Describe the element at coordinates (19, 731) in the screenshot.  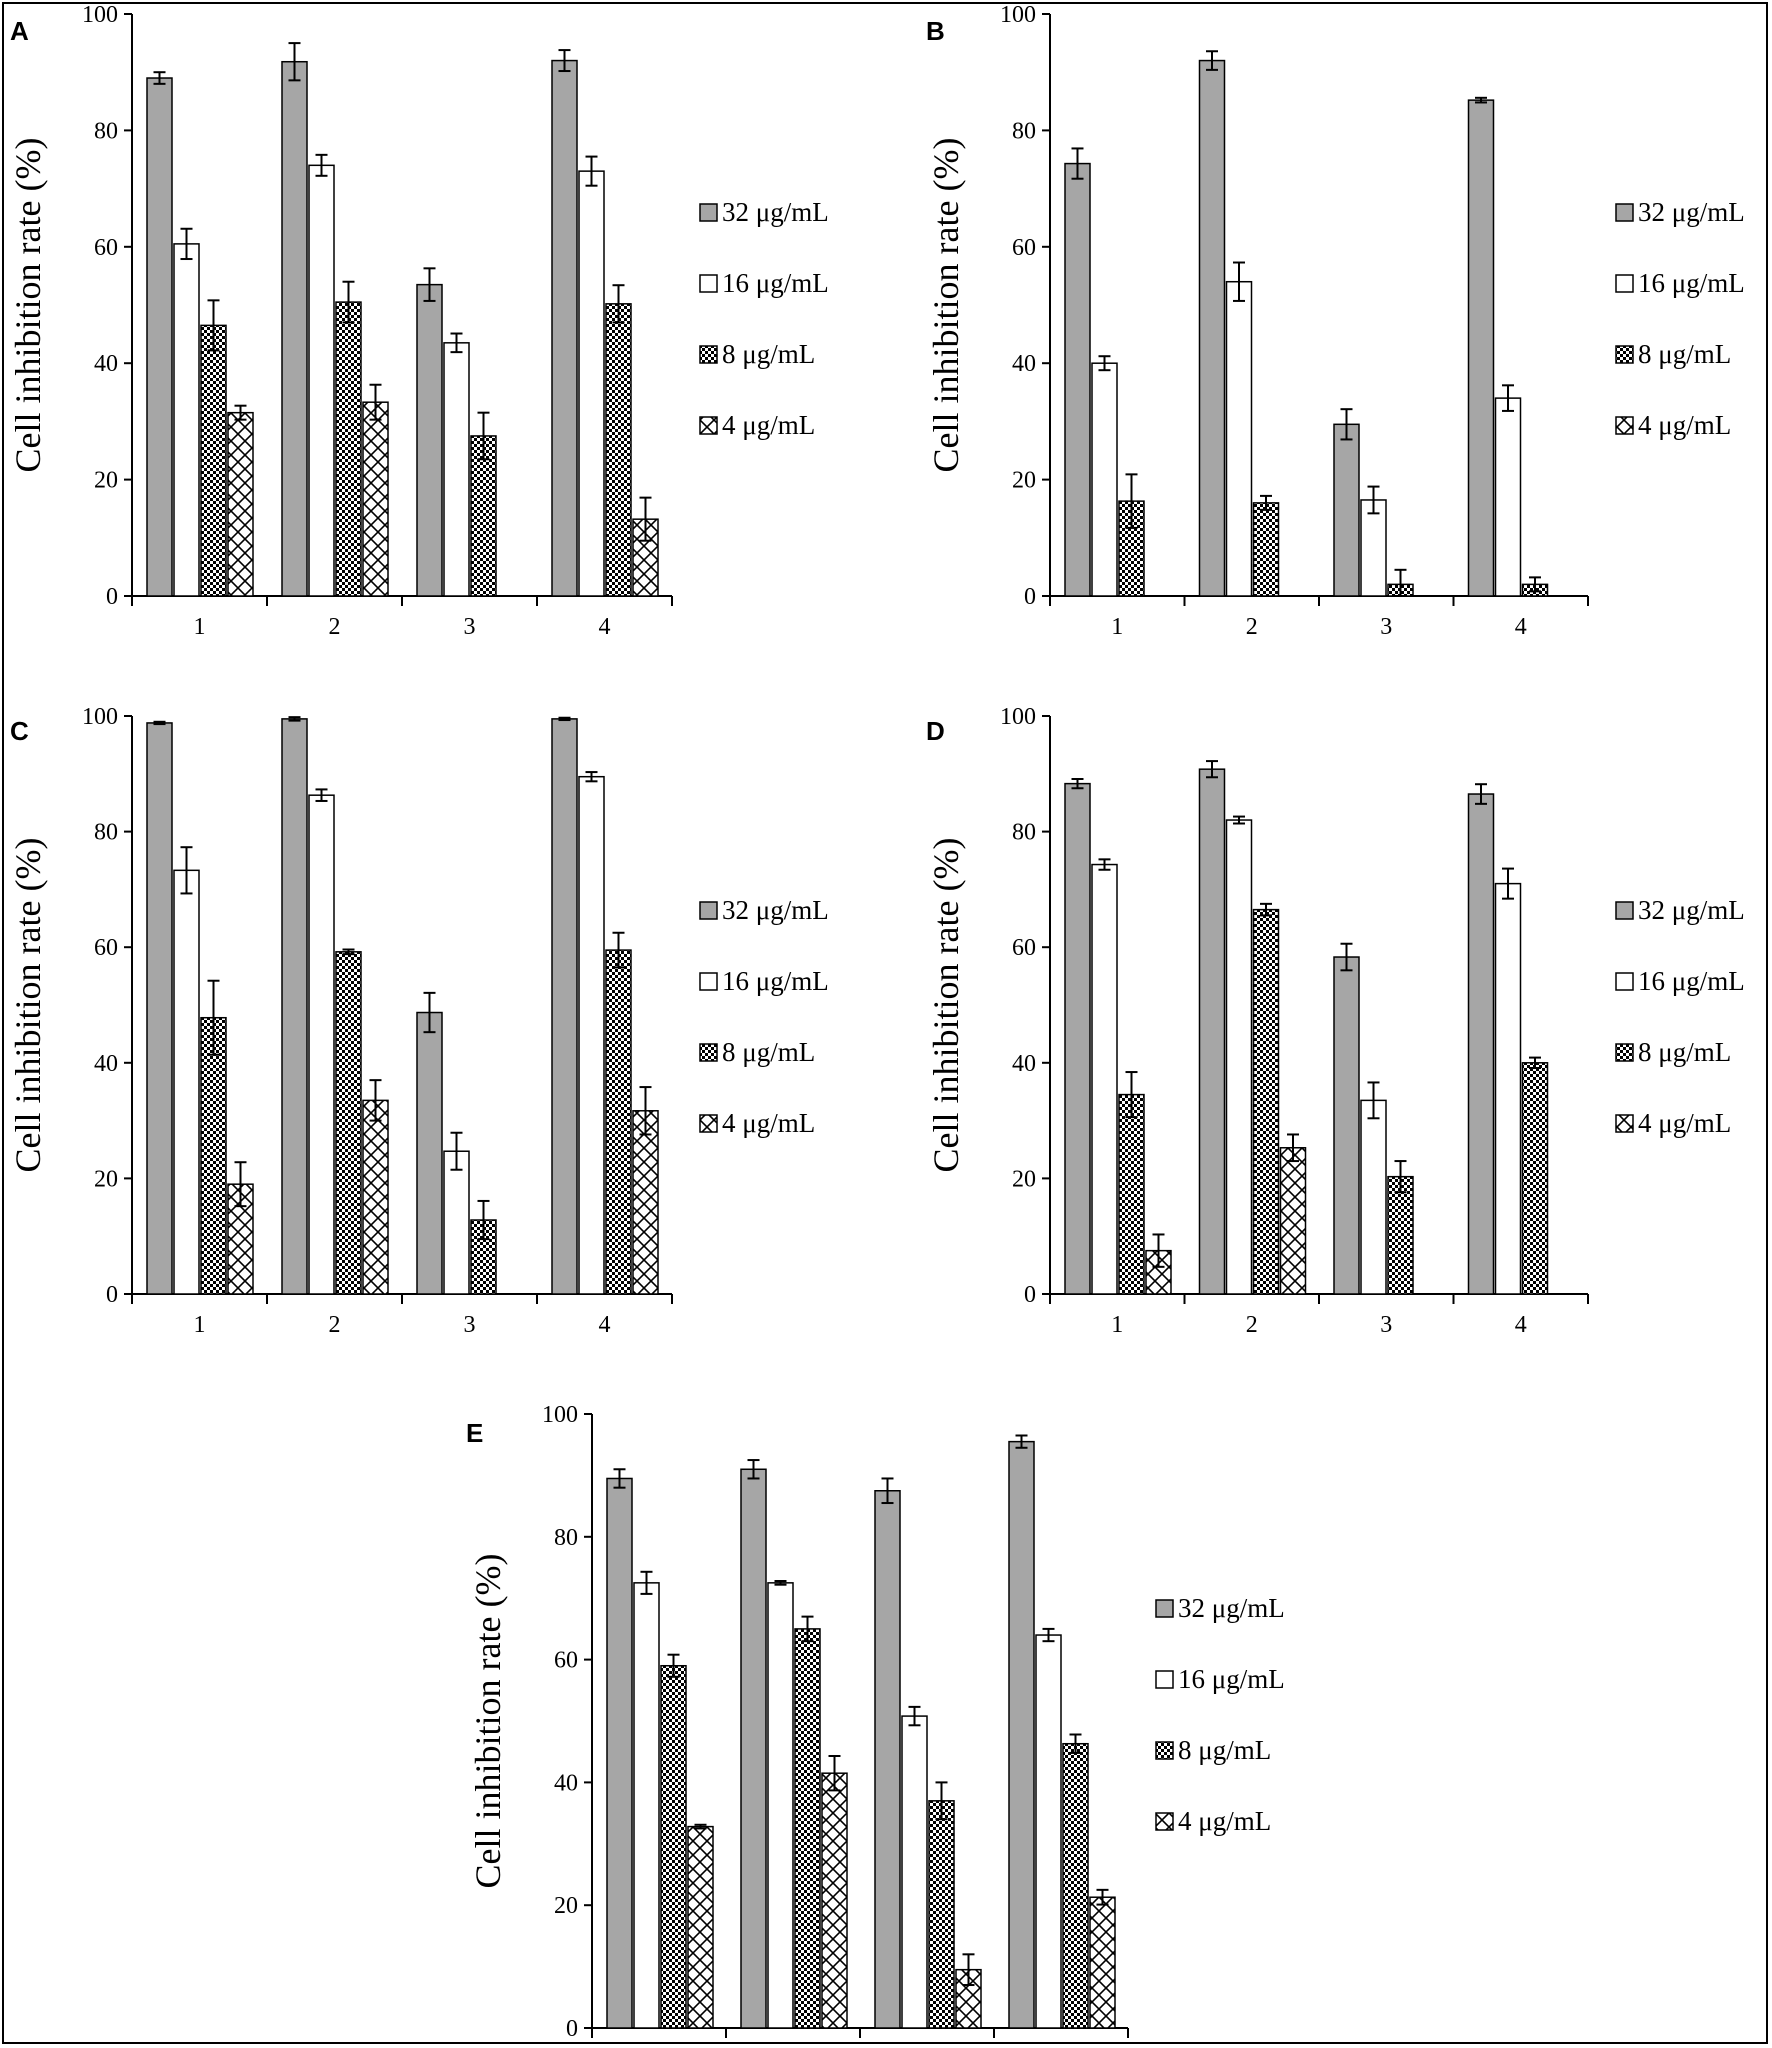
I see `panel-letter: C` at that location.